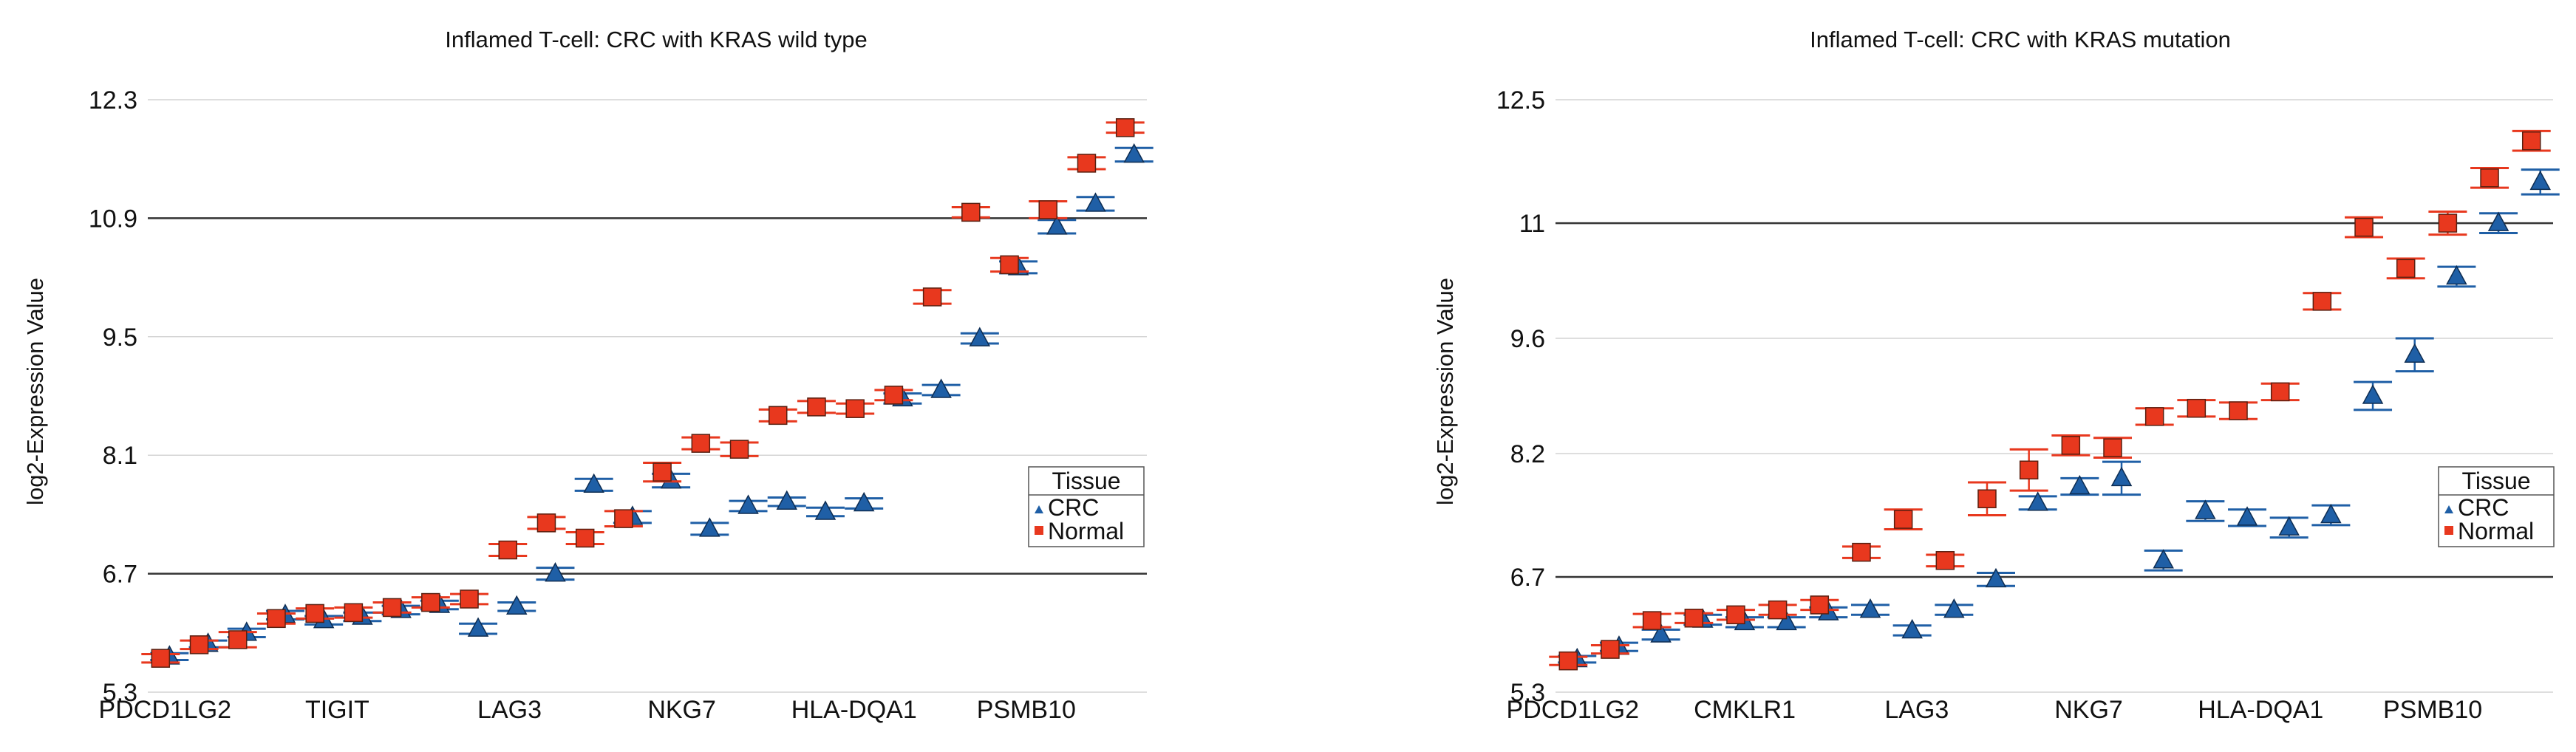 Image resolution: width=2576 pixels, height=752 pixels. Describe the element at coordinates (165, 710) in the screenshot. I see `x-tick-label: PDCD1LG2` at that location.